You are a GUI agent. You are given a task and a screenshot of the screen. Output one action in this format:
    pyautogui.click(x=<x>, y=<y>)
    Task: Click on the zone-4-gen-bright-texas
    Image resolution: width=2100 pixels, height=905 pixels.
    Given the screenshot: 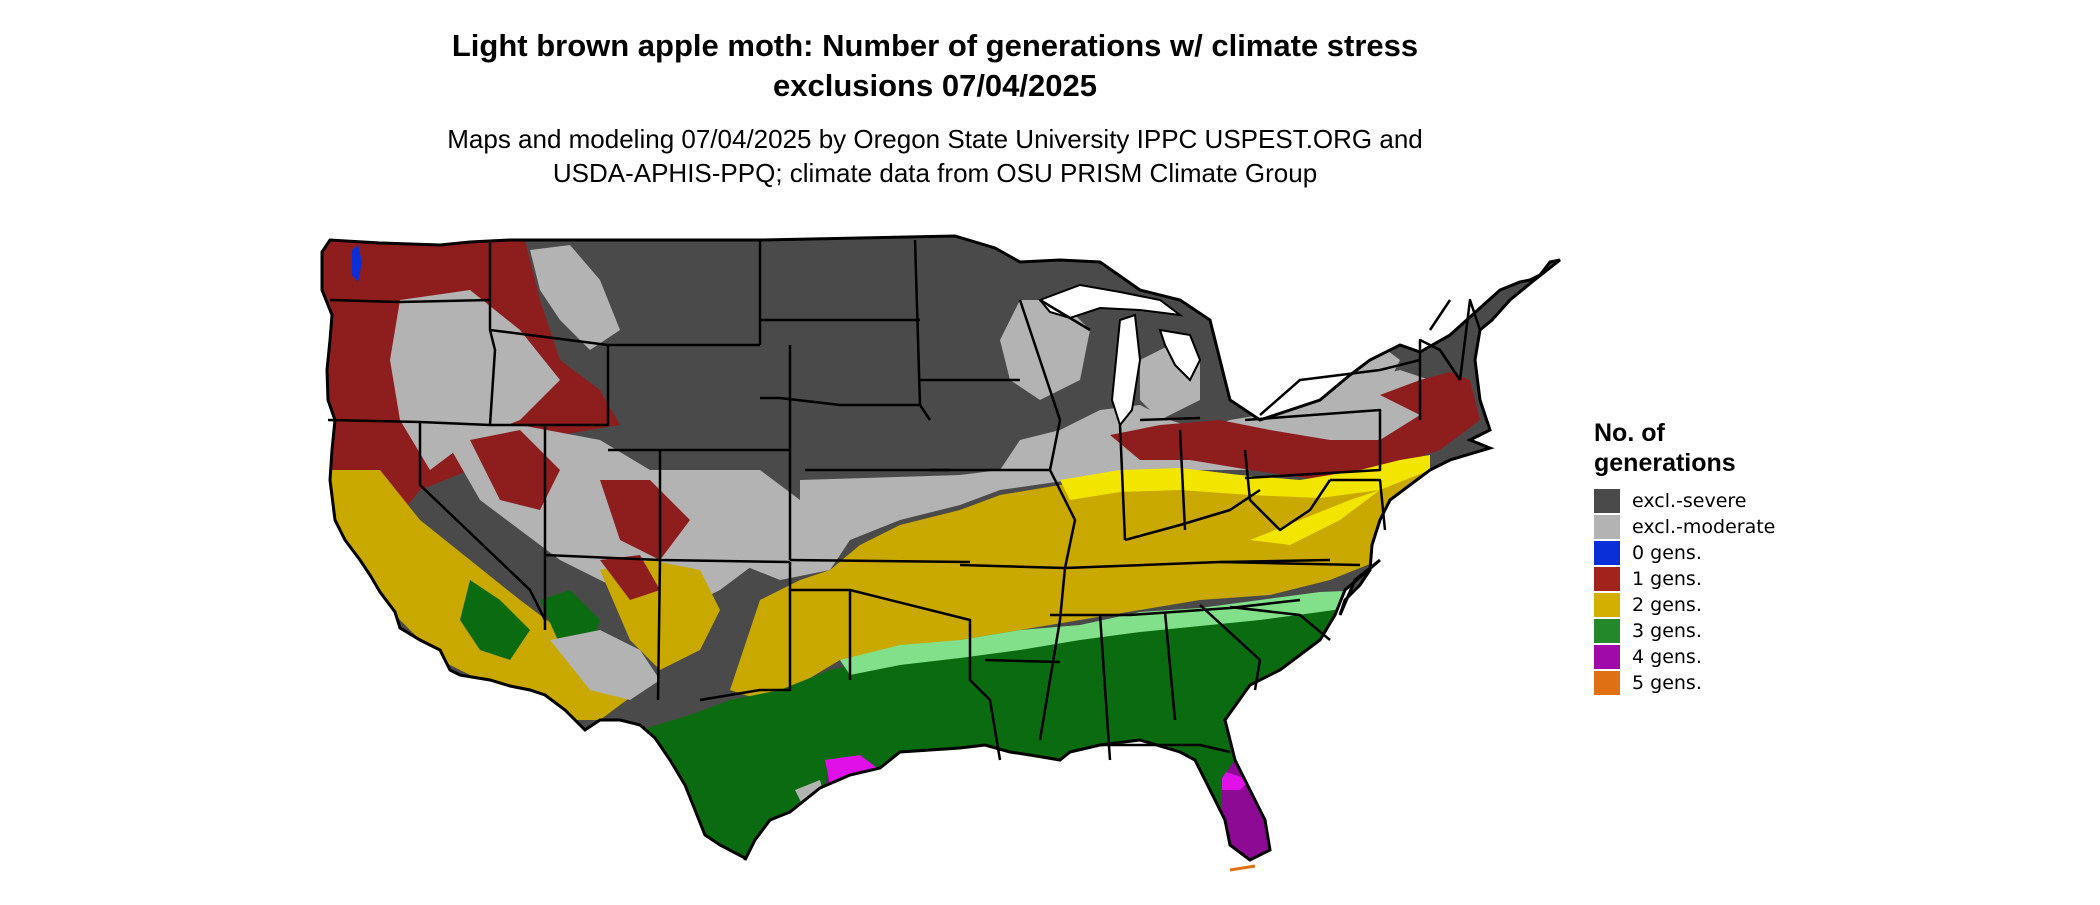 What is the action you would take?
    pyautogui.click(x=852, y=770)
    